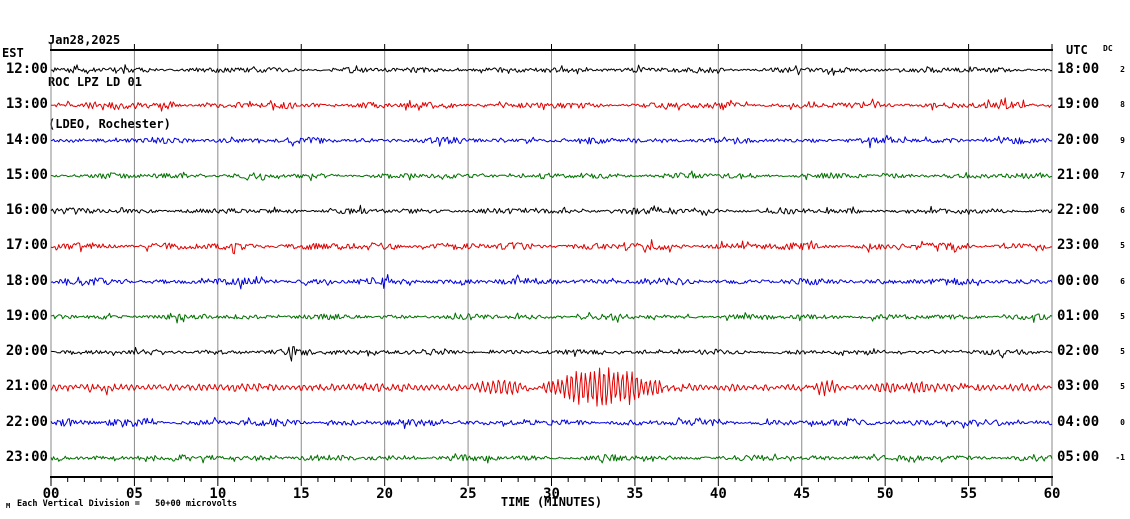 Image resolution: width=1130 pixels, height=519 pixels. I want to click on trace-12:00, so click(551, 70).